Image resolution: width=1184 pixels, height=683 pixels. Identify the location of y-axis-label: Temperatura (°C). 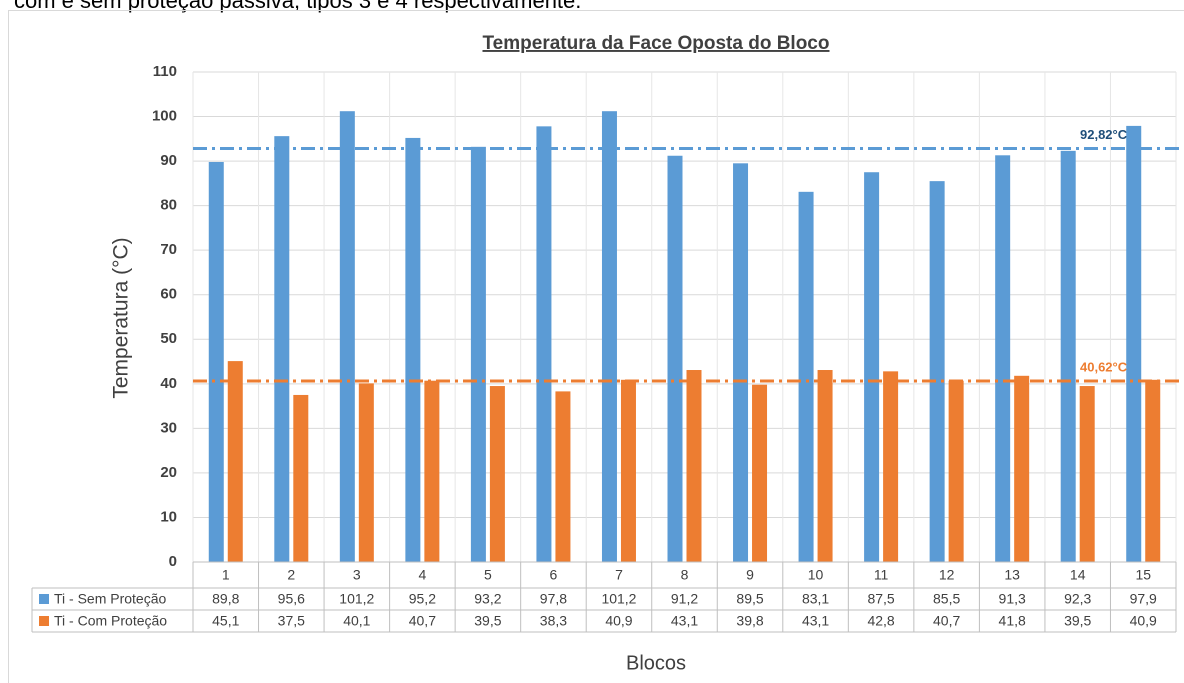
(121, 317).